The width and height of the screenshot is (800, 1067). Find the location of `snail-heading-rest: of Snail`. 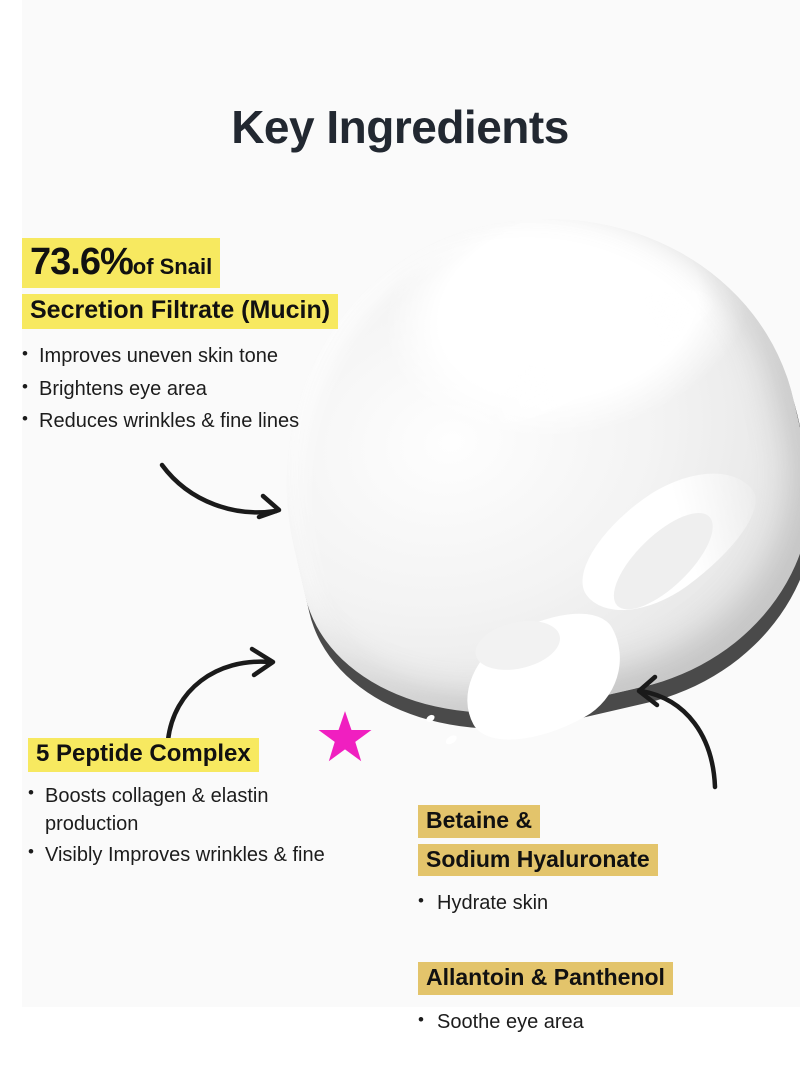

snail-heading-rest: of Snail is located at coordinates (172, 266).